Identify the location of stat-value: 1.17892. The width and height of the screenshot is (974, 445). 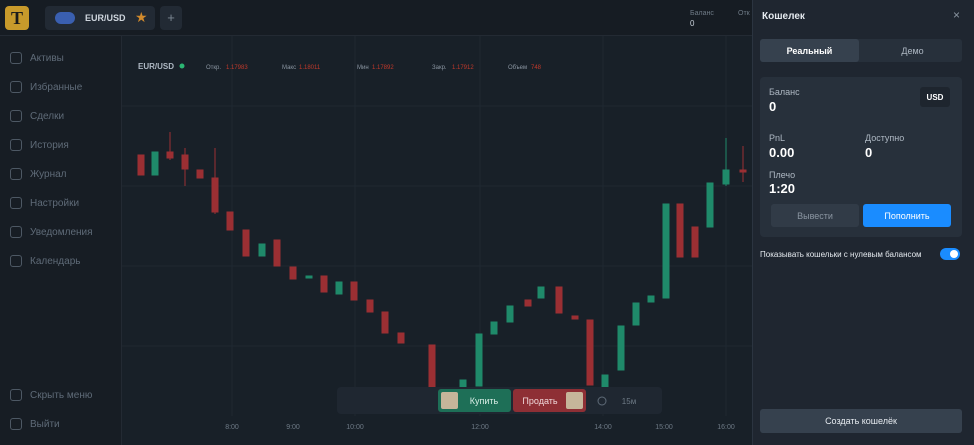
(383, 68).